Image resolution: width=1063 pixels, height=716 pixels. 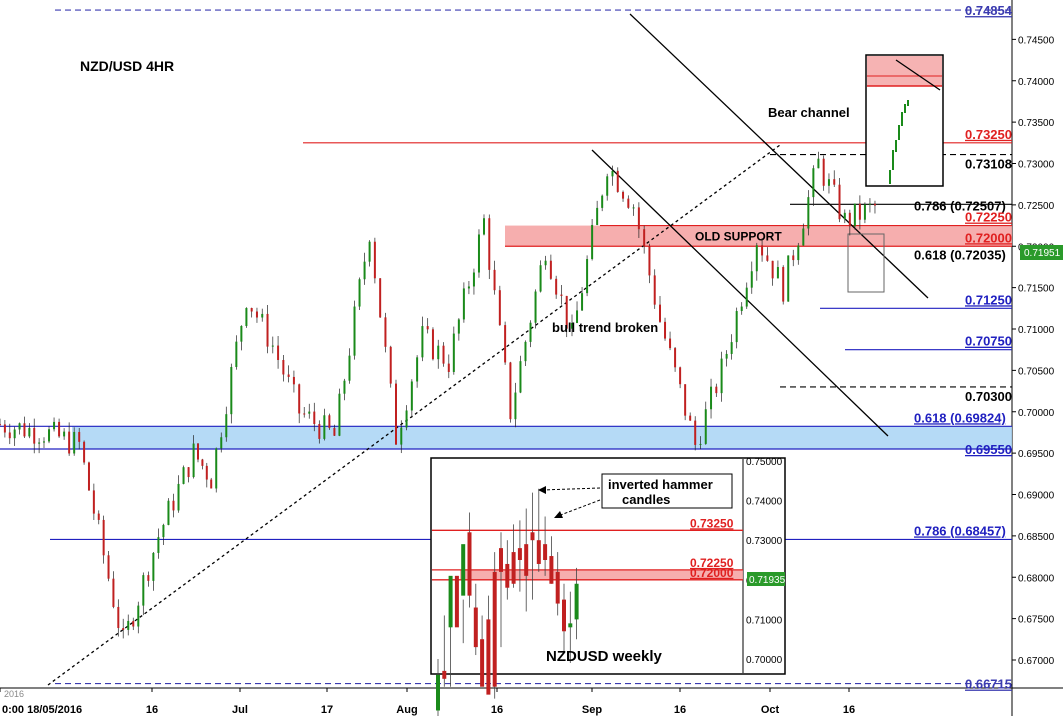 I want to click on x-tick-label: 0:00 18/05/2016, so click(x=42, y=710).